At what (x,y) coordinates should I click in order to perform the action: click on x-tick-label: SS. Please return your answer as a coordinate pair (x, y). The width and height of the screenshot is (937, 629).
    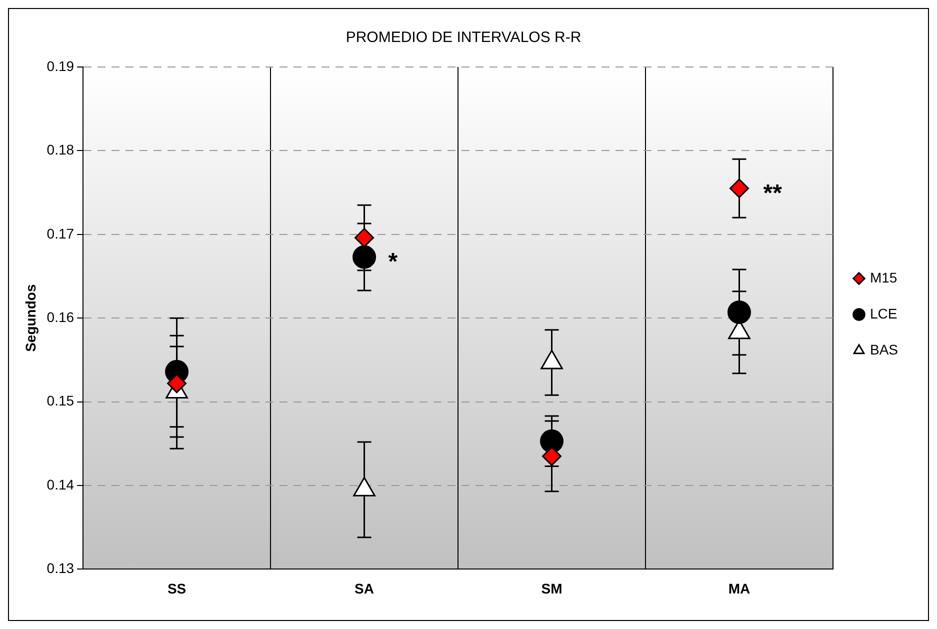
    Looking at the image, I should click on (176, 588).